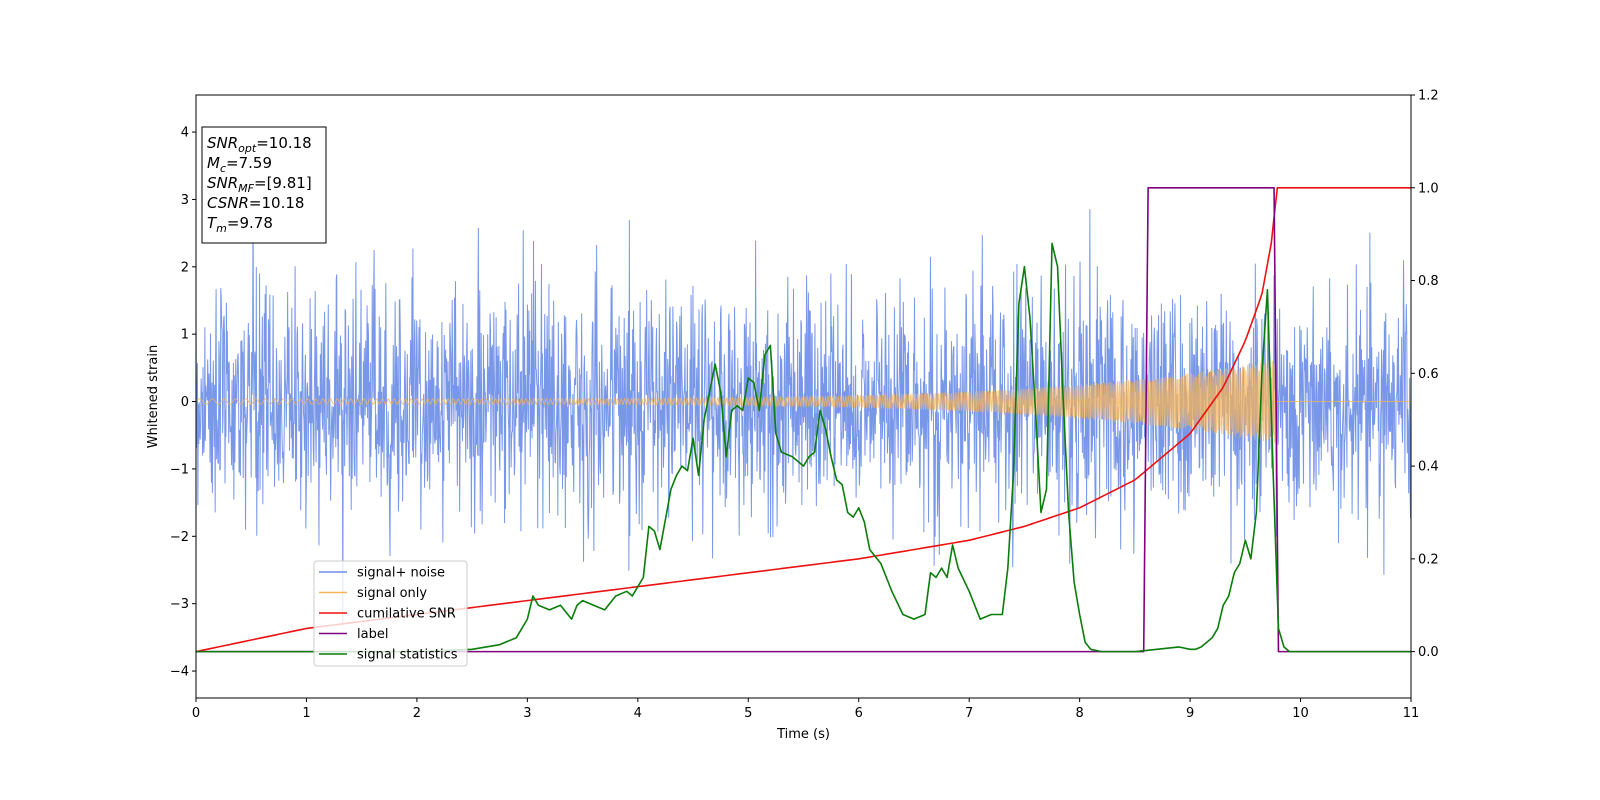 This screenshot has height=800, width=1600. What do you see at coordinates (803, 734) in the screenshot?
I see `x-axis-label: Time (s)` at bounding box center [803, 734].